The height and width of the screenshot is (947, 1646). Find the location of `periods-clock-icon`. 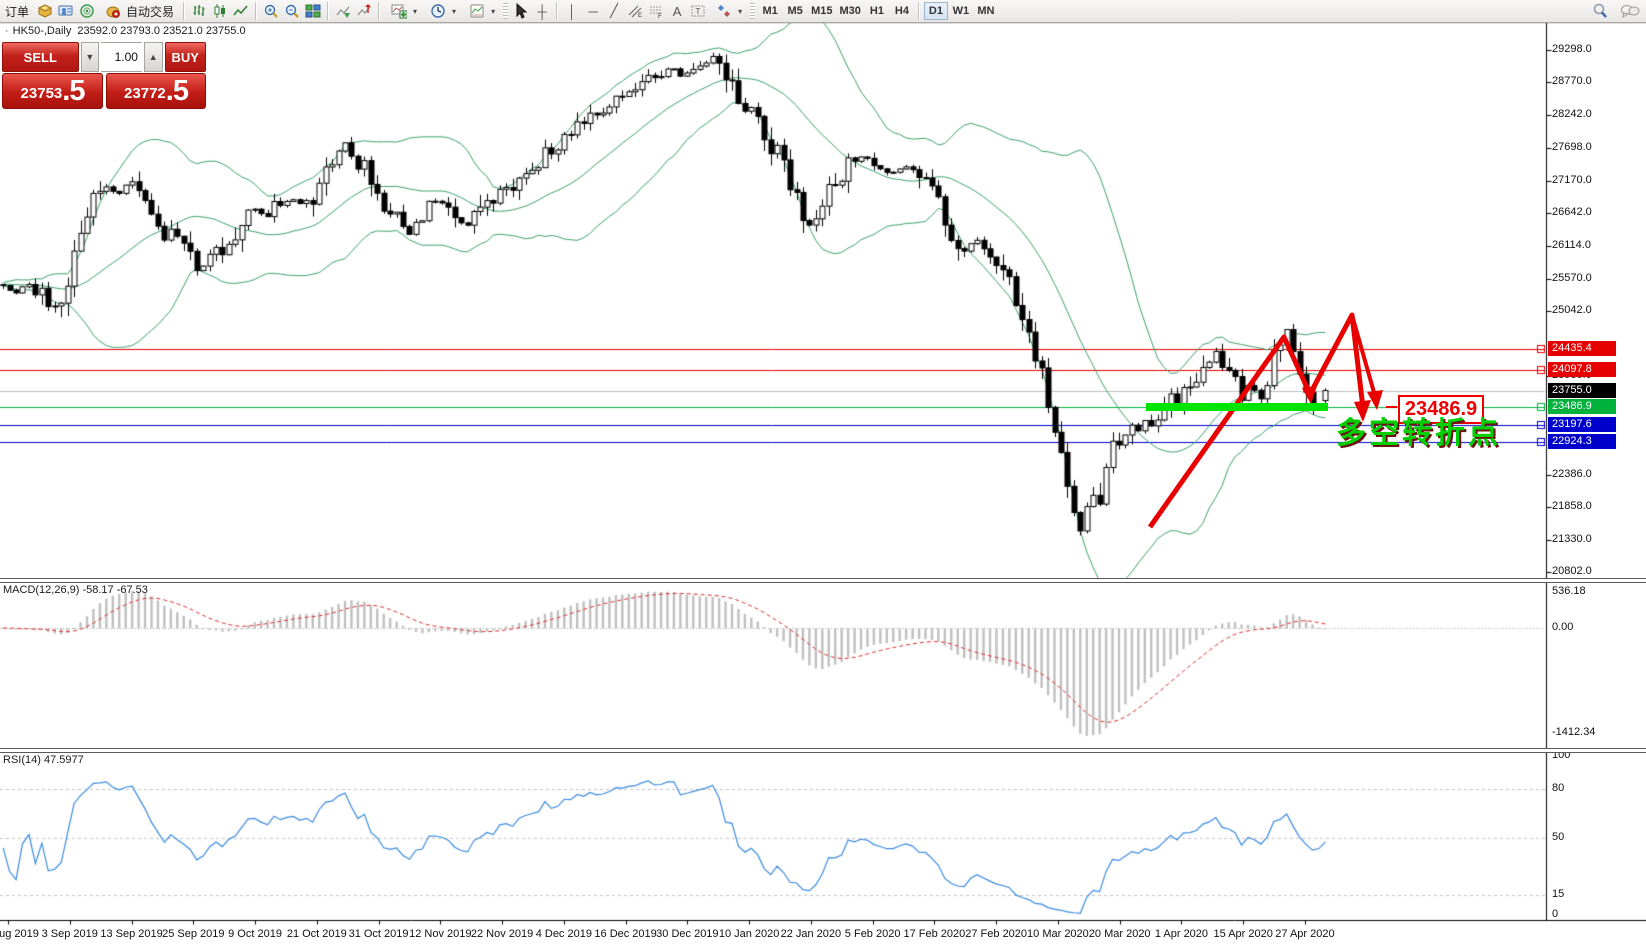

periods-clock-icon is located at coordinates (438, 11).